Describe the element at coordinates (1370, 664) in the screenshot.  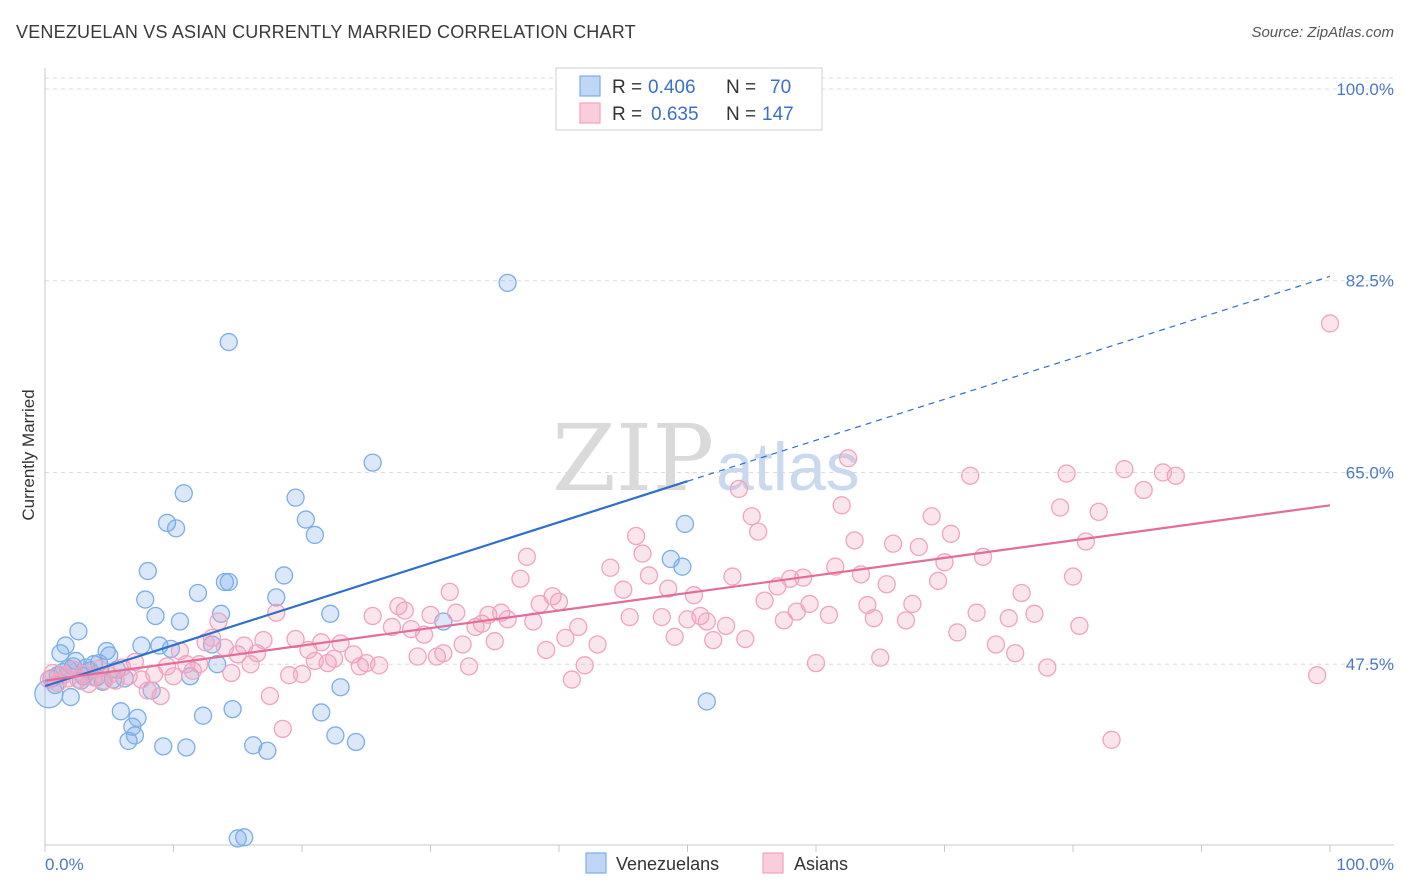
I see `y-tick-label: 47.5%` at that location.